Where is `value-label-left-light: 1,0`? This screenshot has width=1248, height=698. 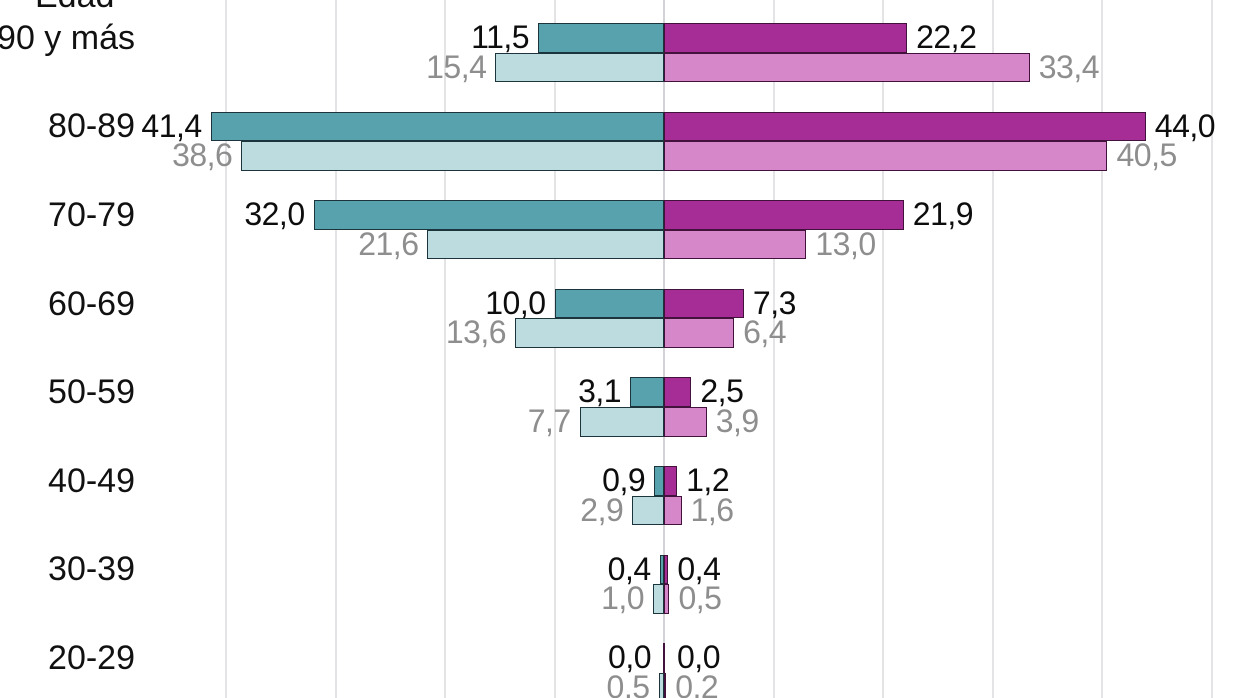 value-label-left-light: 1,0 is located at coordinates (623, 598).